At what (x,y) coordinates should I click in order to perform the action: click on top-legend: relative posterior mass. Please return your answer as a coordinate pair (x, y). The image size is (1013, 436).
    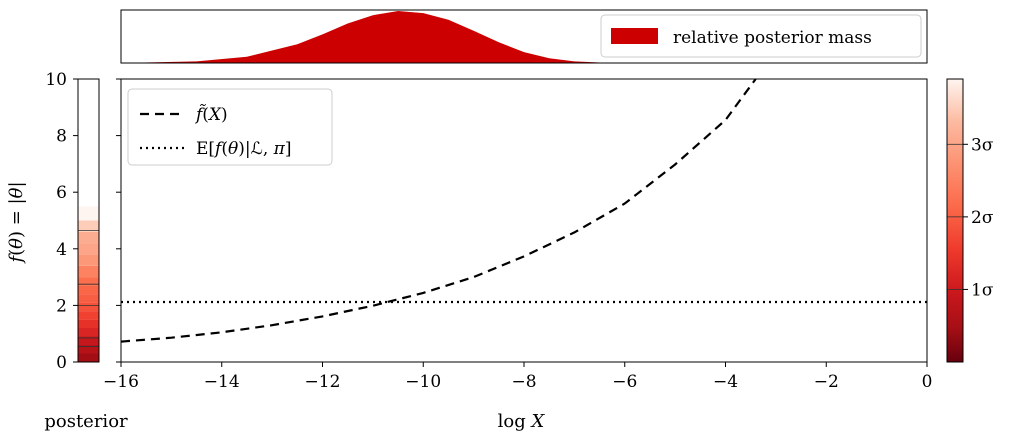
    Looking at the image, I should click on (761, 36).